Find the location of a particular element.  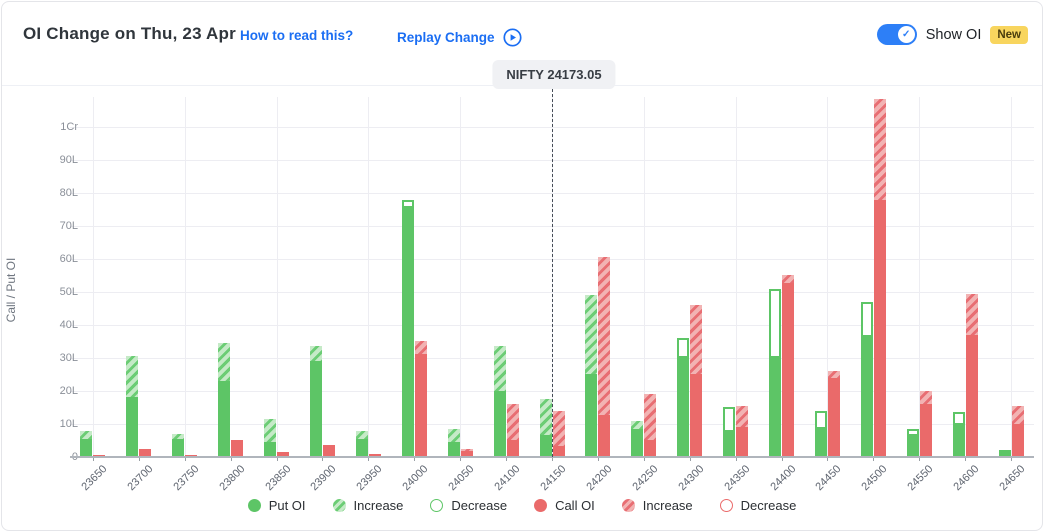

y-tick-label: 70L is located at coordinates (68, 226).